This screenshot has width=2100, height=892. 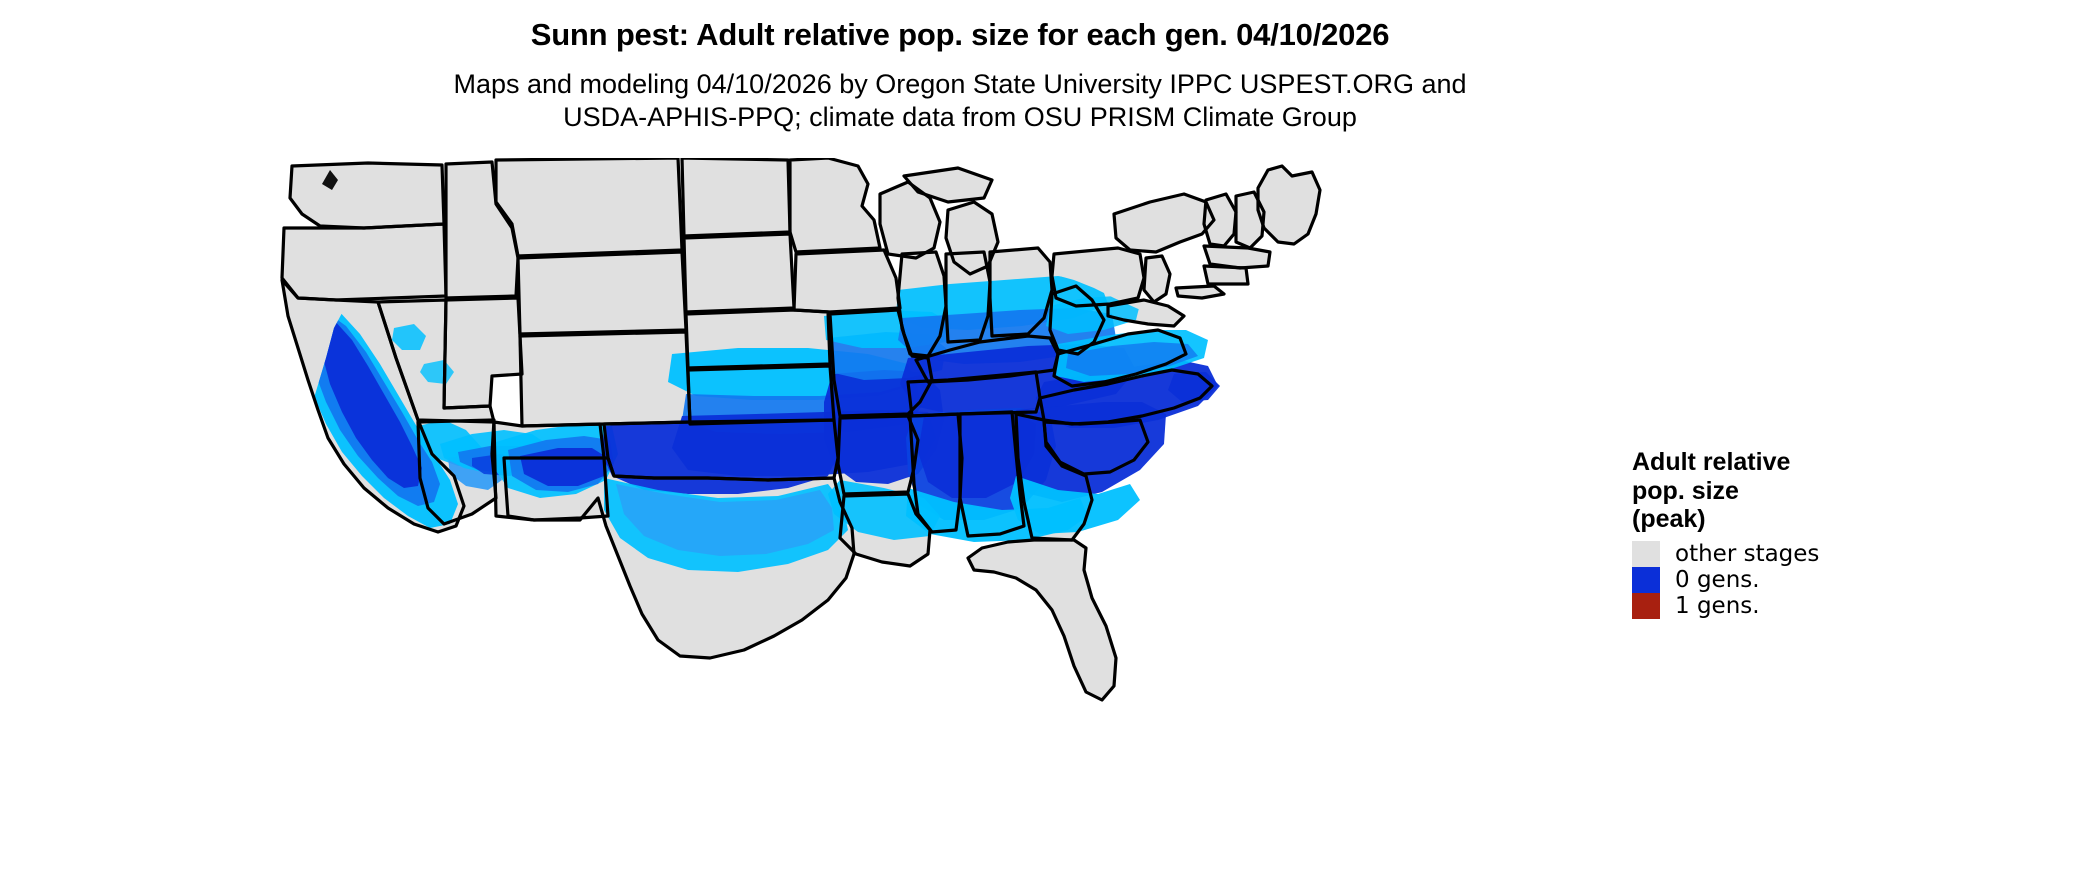 I want to click on population-raster-layer, so click(x=755, y=424).